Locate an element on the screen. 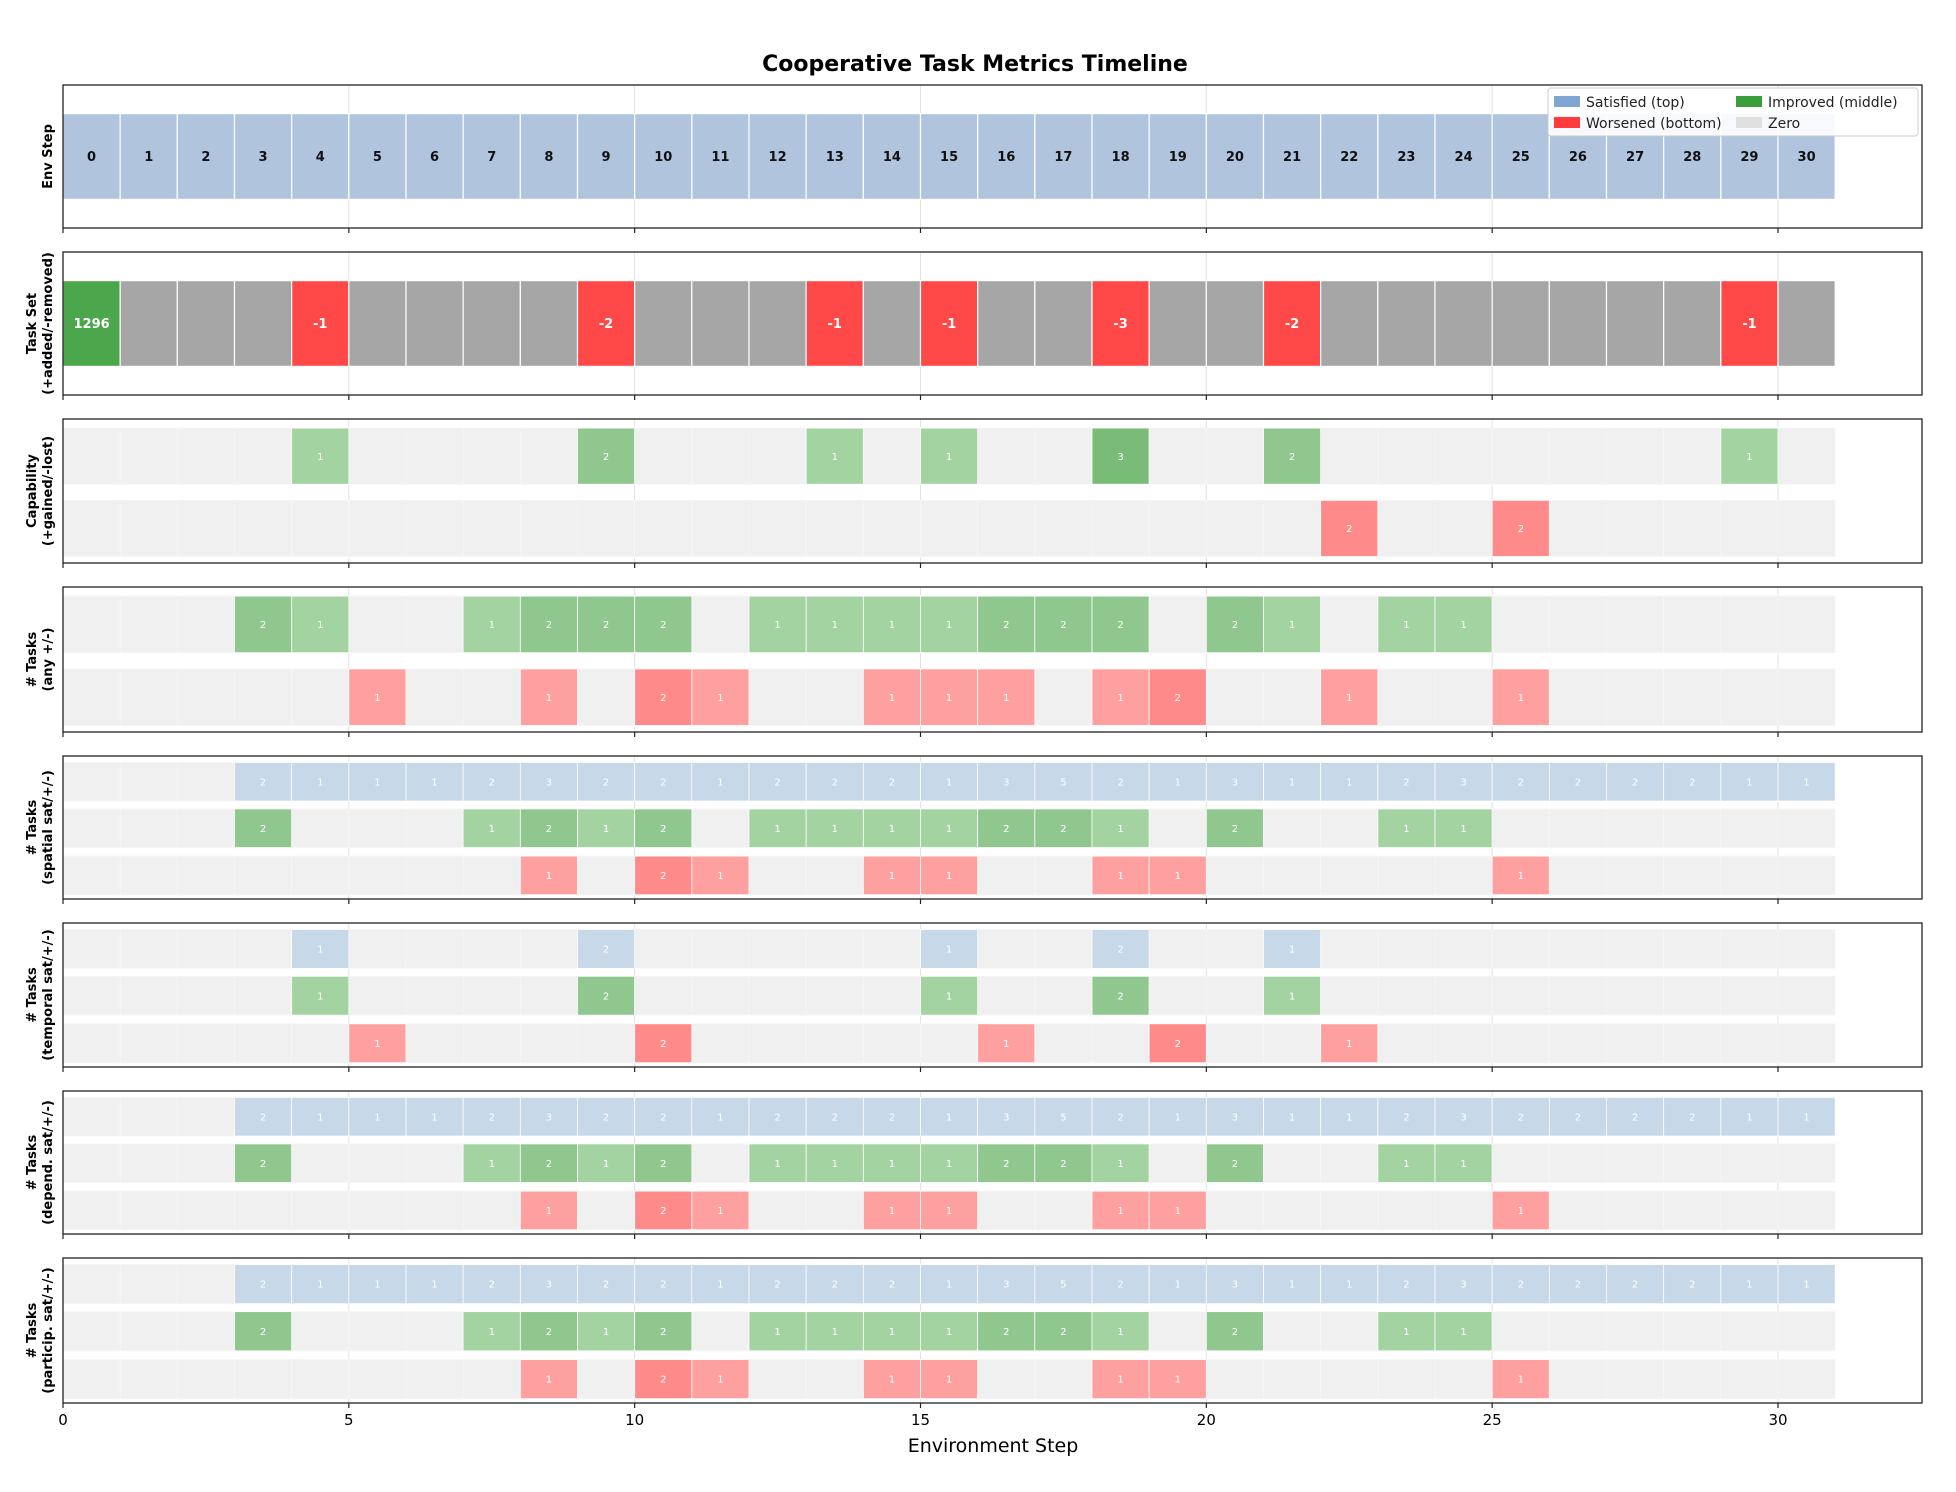 This screenshot has width=1956, height=1492. cell-value-label: 23 is located at coordinates (1406, 157).